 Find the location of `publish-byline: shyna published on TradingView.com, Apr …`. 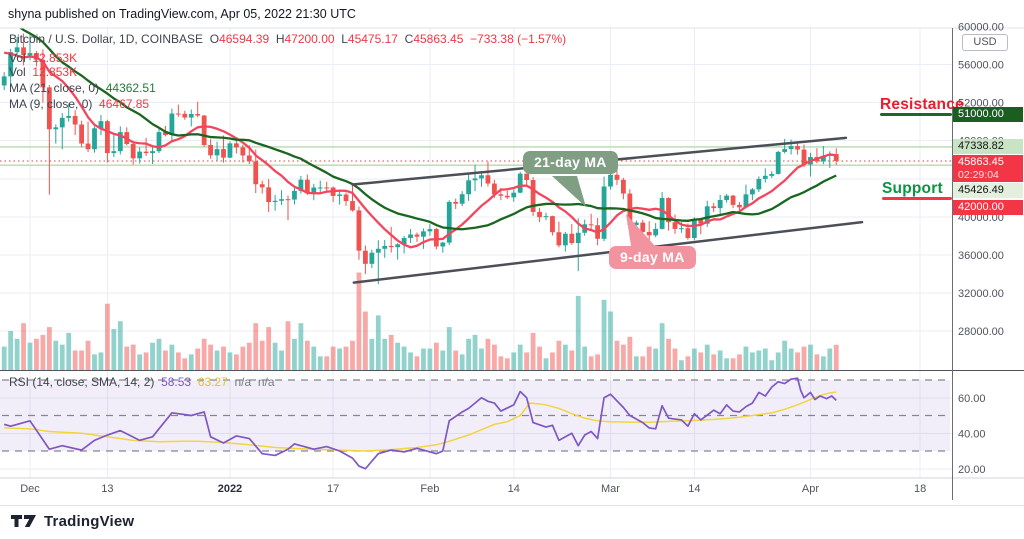

publish-byline: shyna published on TradingView.com, Apr … is located at coordinates (182, 14).